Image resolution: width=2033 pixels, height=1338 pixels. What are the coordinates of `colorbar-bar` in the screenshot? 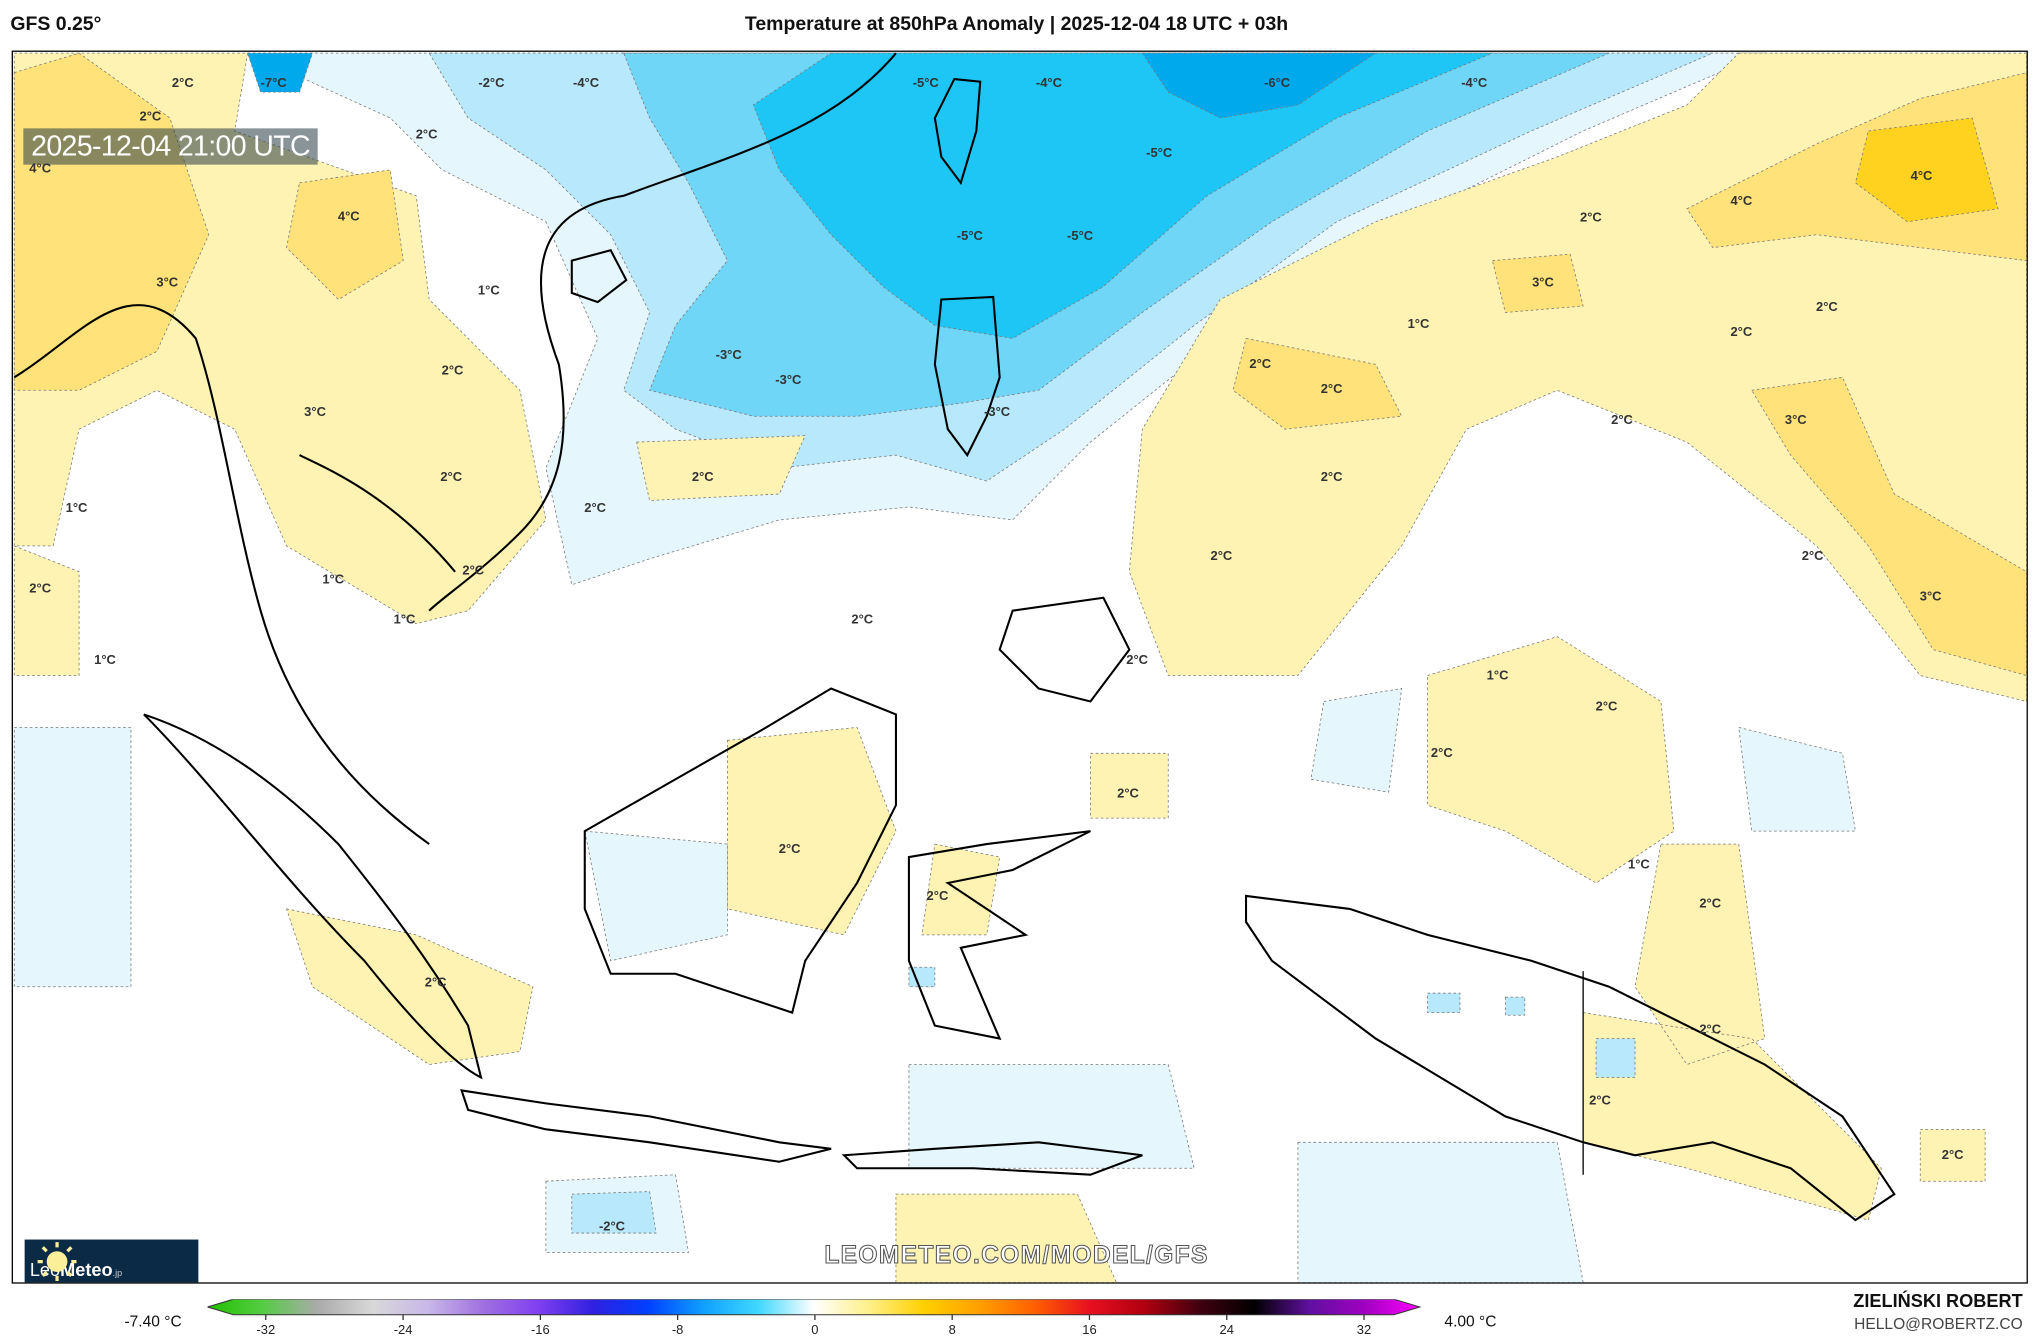 It's located at (814, 1307).